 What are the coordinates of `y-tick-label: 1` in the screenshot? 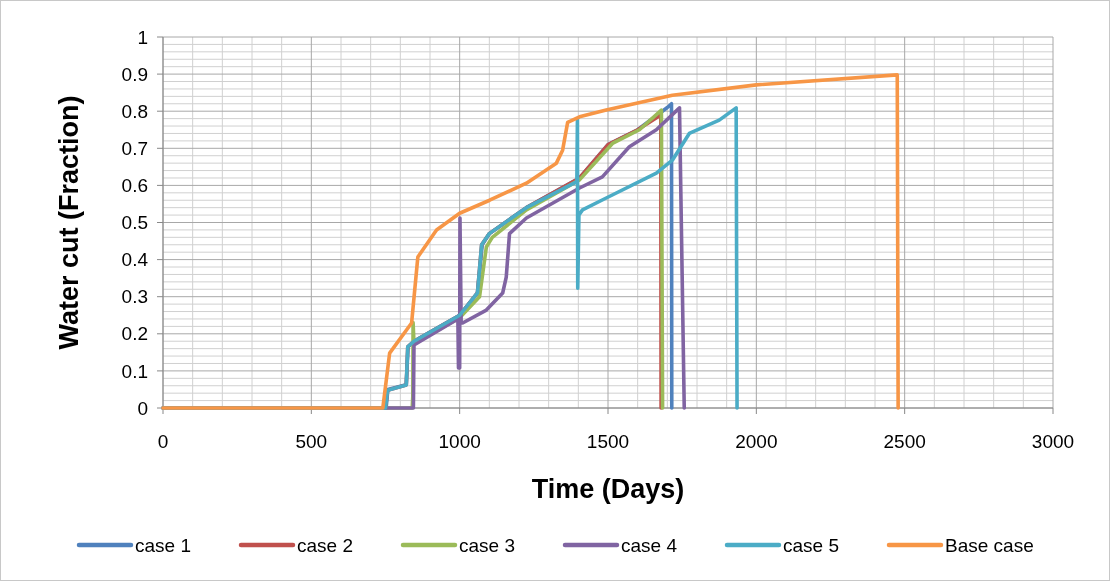 It's located at (142, 37).